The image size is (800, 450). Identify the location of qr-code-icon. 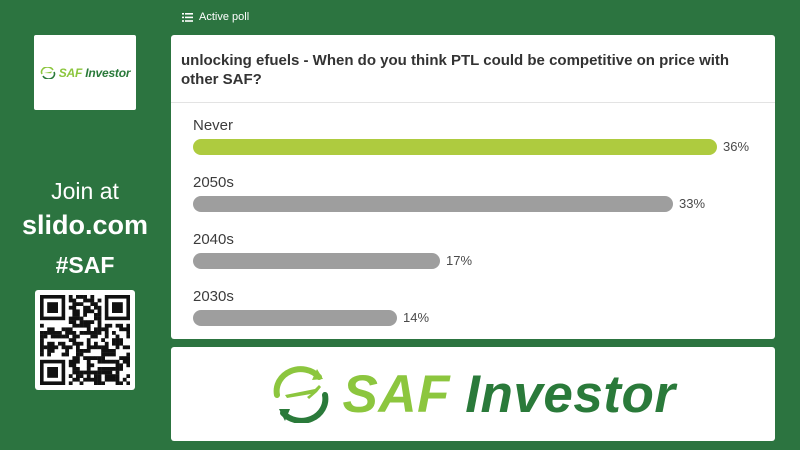
(85, 340).